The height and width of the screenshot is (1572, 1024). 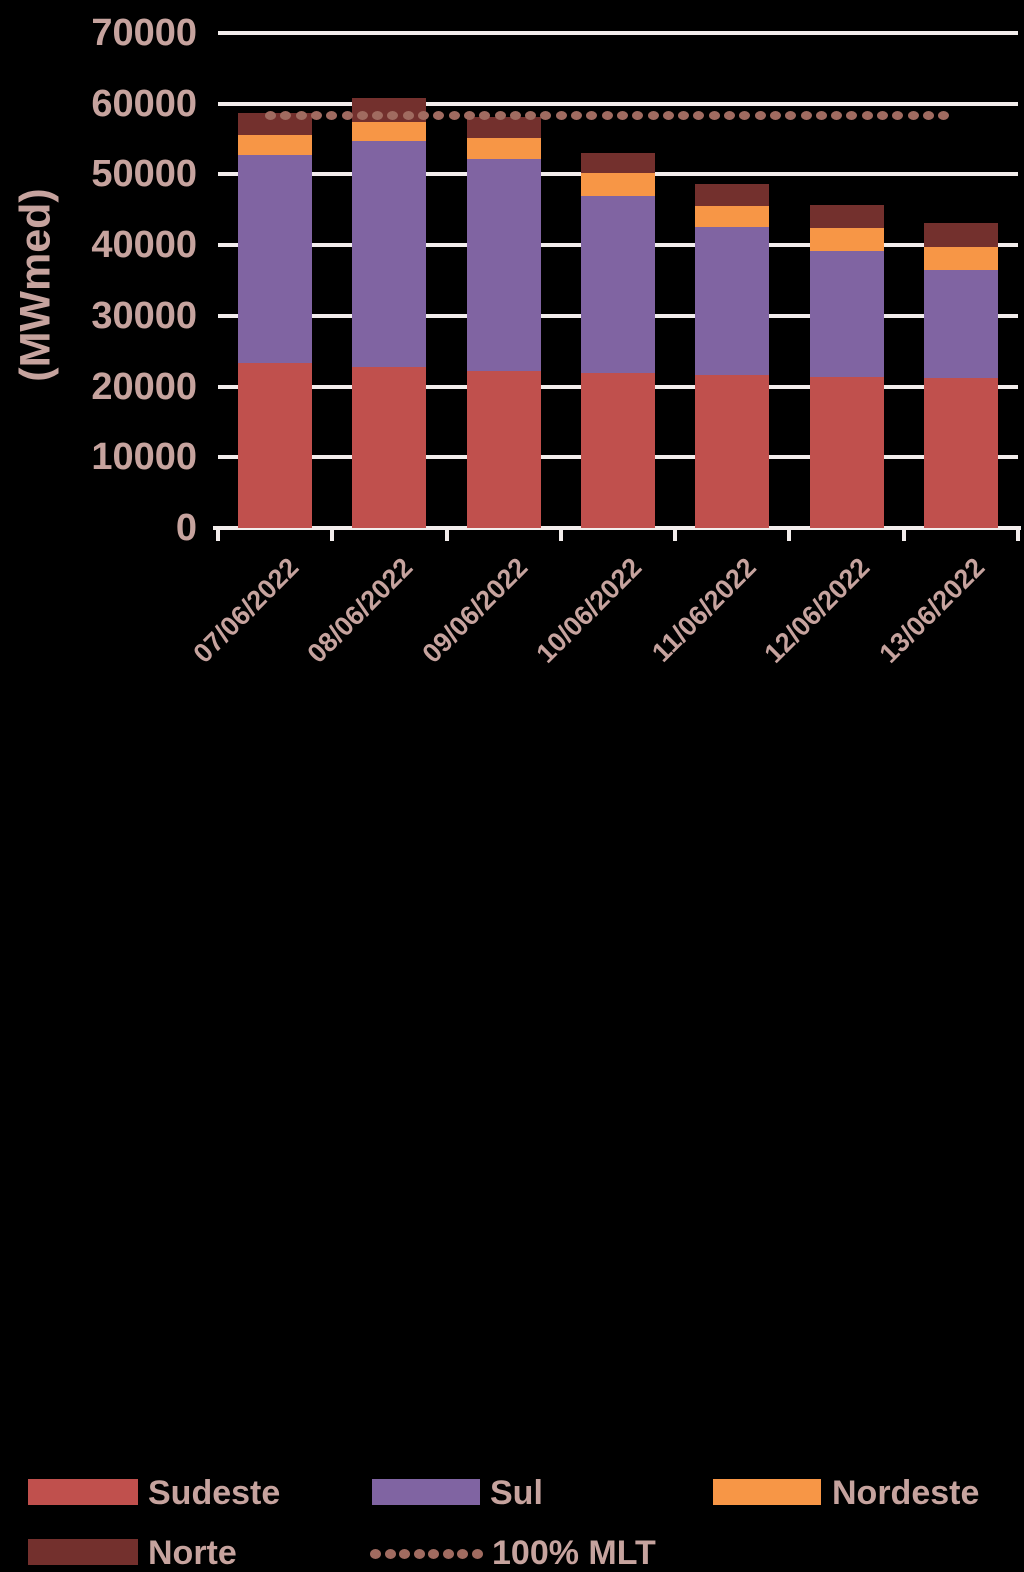 What do you see at coordinates (906, 1493) in the screenshot?
I see `legend-label-nordeste: Nordeste` at bounding box center [906, 1493].